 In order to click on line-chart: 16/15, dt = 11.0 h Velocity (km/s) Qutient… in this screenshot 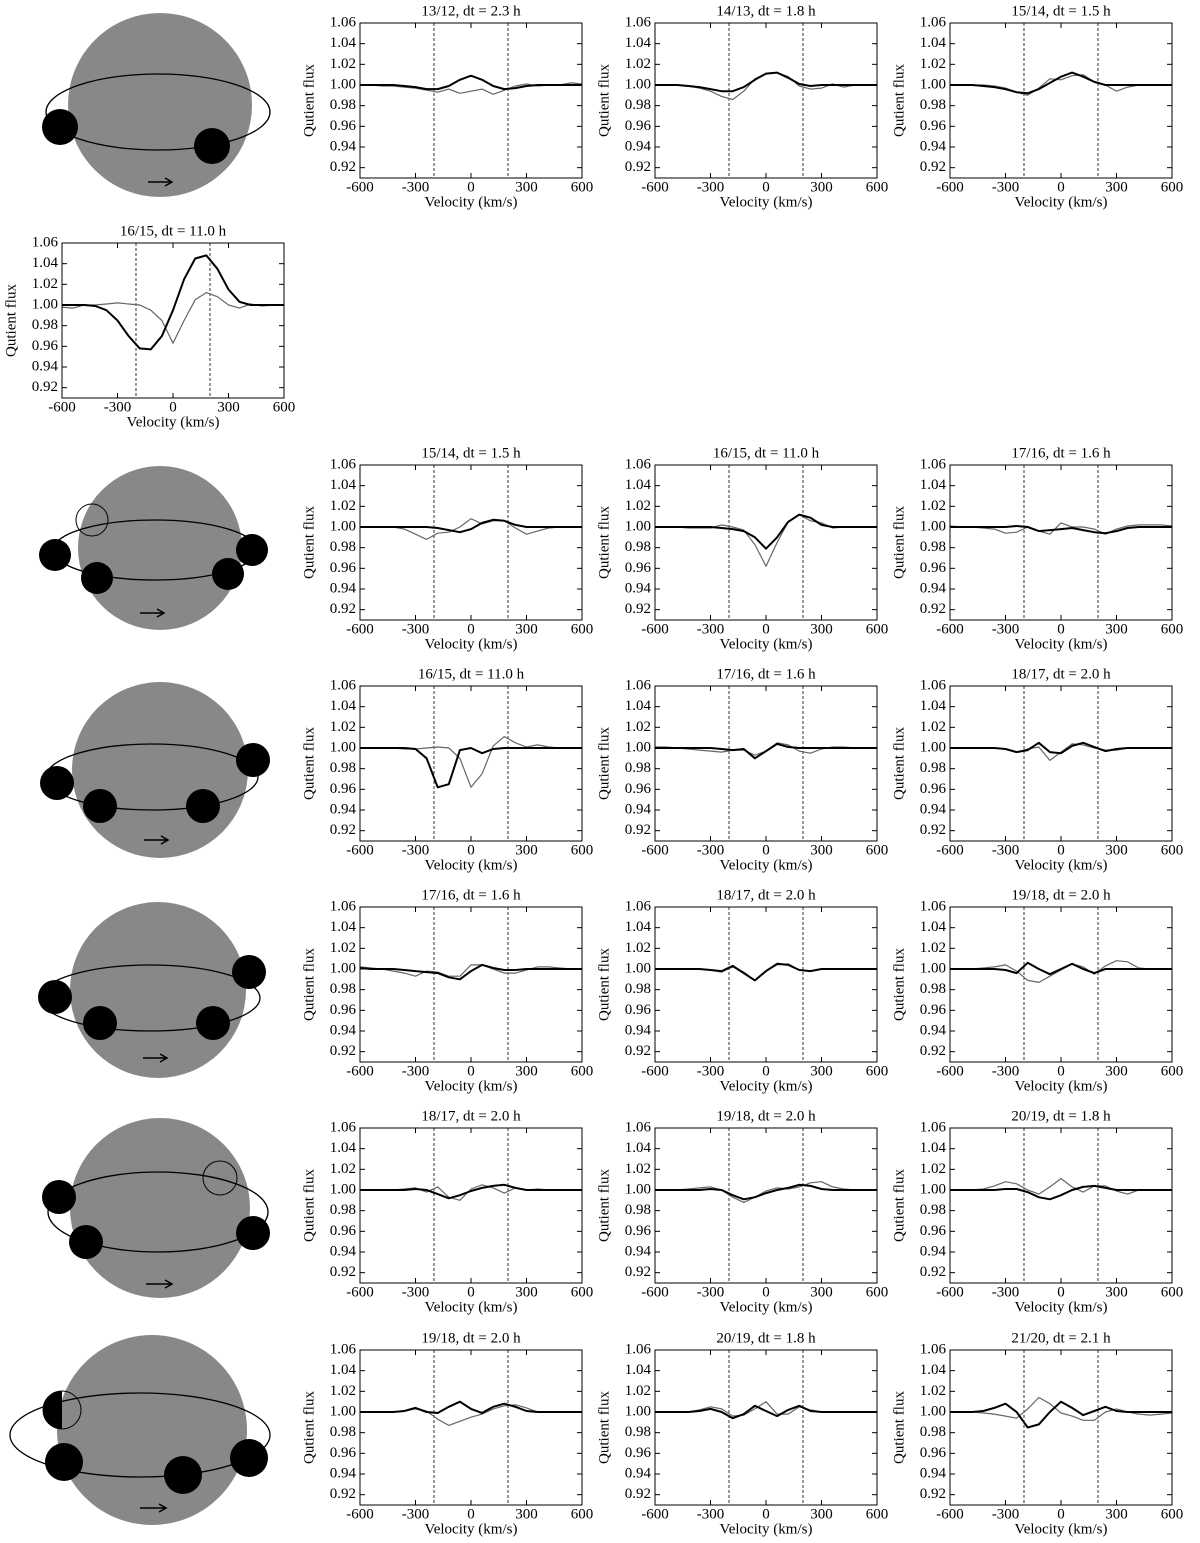, I will do `click(447, 769)`.